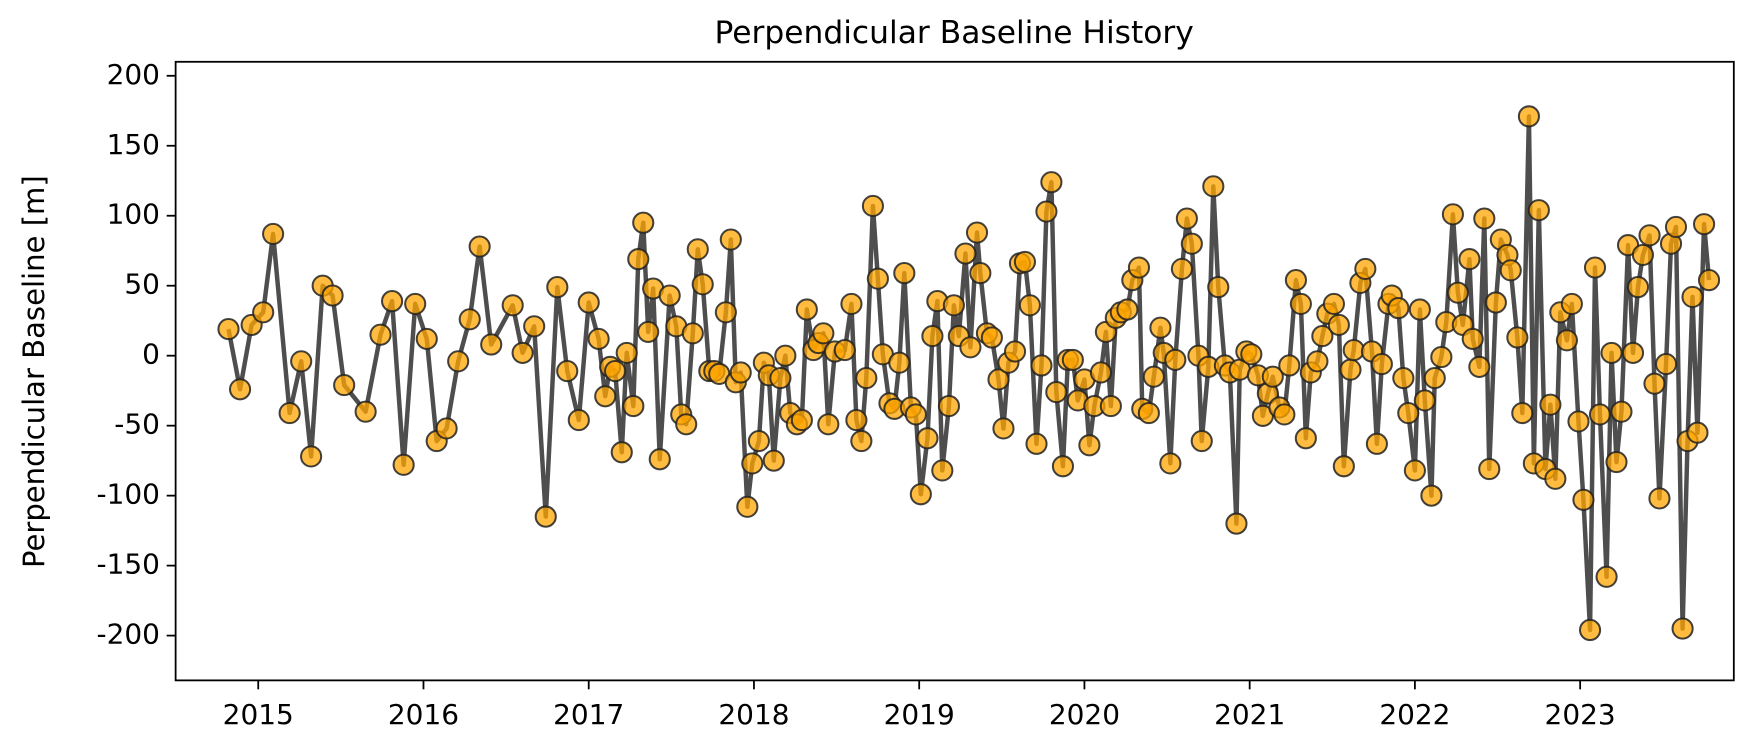 This screenshot has width=1745, height=750. I want to click on x-tick-label: 2023, so click(1580, 714).